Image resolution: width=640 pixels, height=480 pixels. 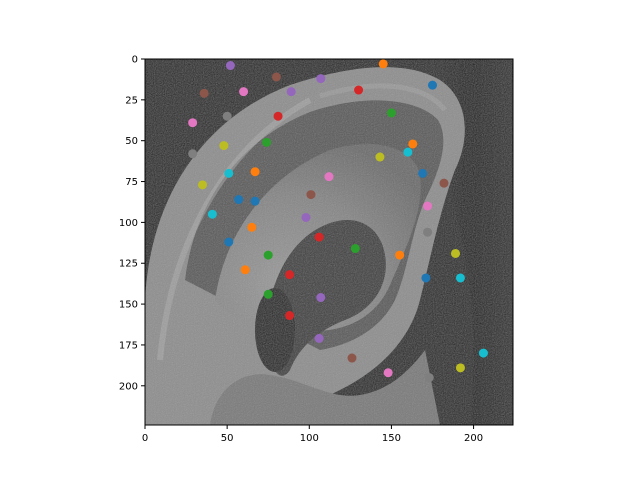 I want to click on y-tick-label: 200, so click(x=128, y=386).